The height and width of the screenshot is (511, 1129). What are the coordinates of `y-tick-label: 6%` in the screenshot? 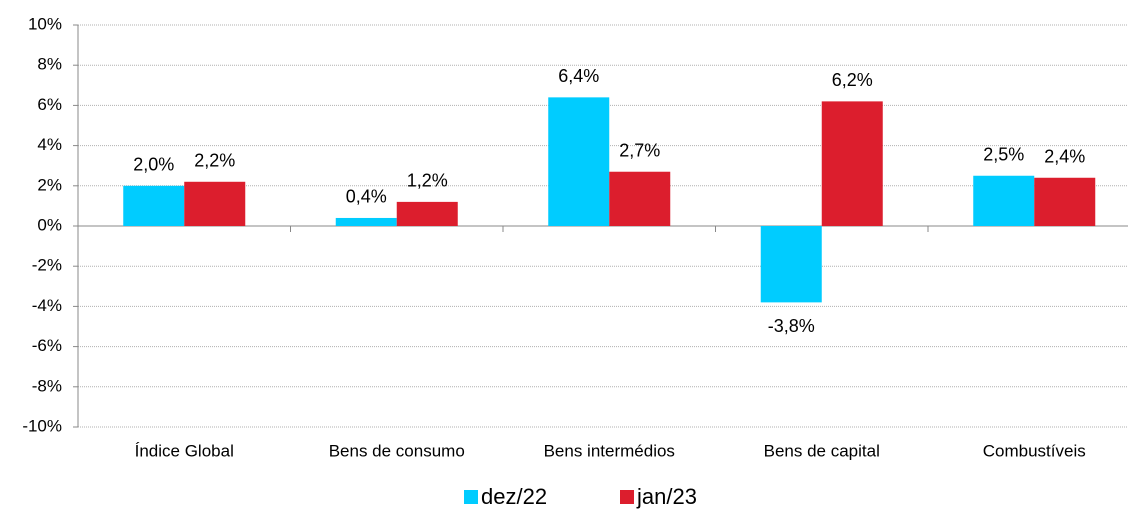 It's located at (49, 104).